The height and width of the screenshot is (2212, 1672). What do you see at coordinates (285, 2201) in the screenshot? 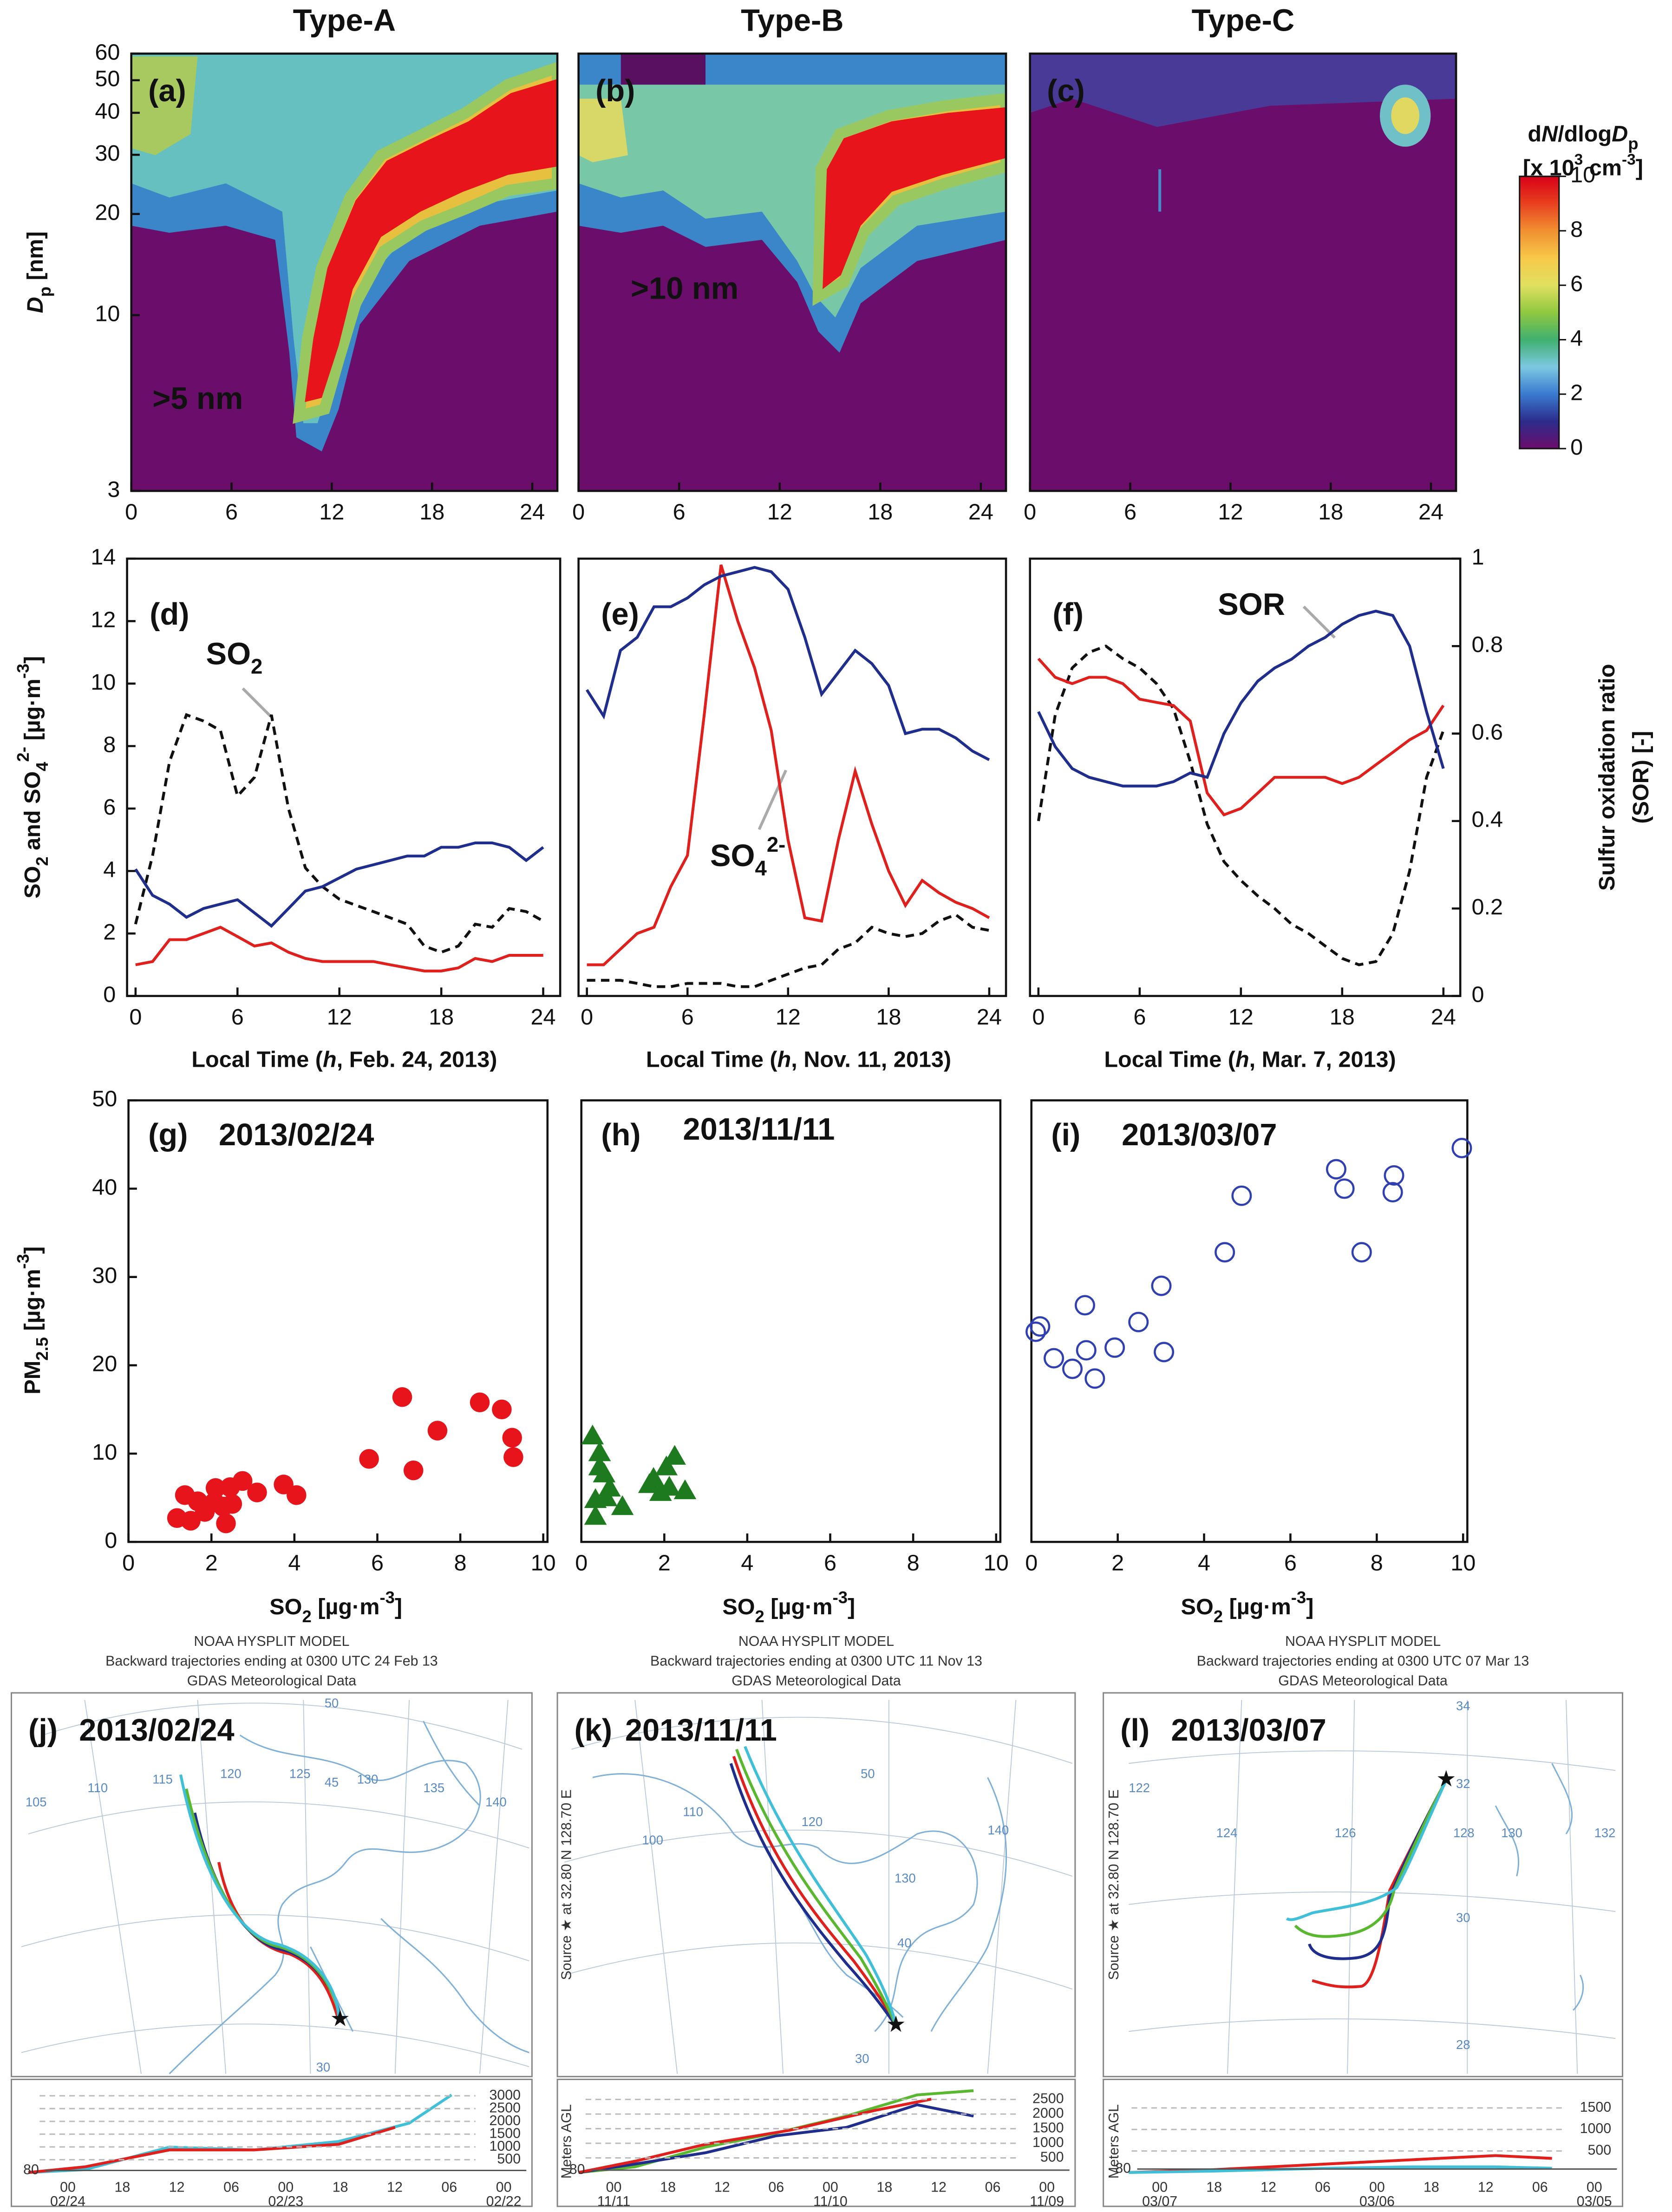
I see `date-label: 02/23` at bounding box center [285, 2201].